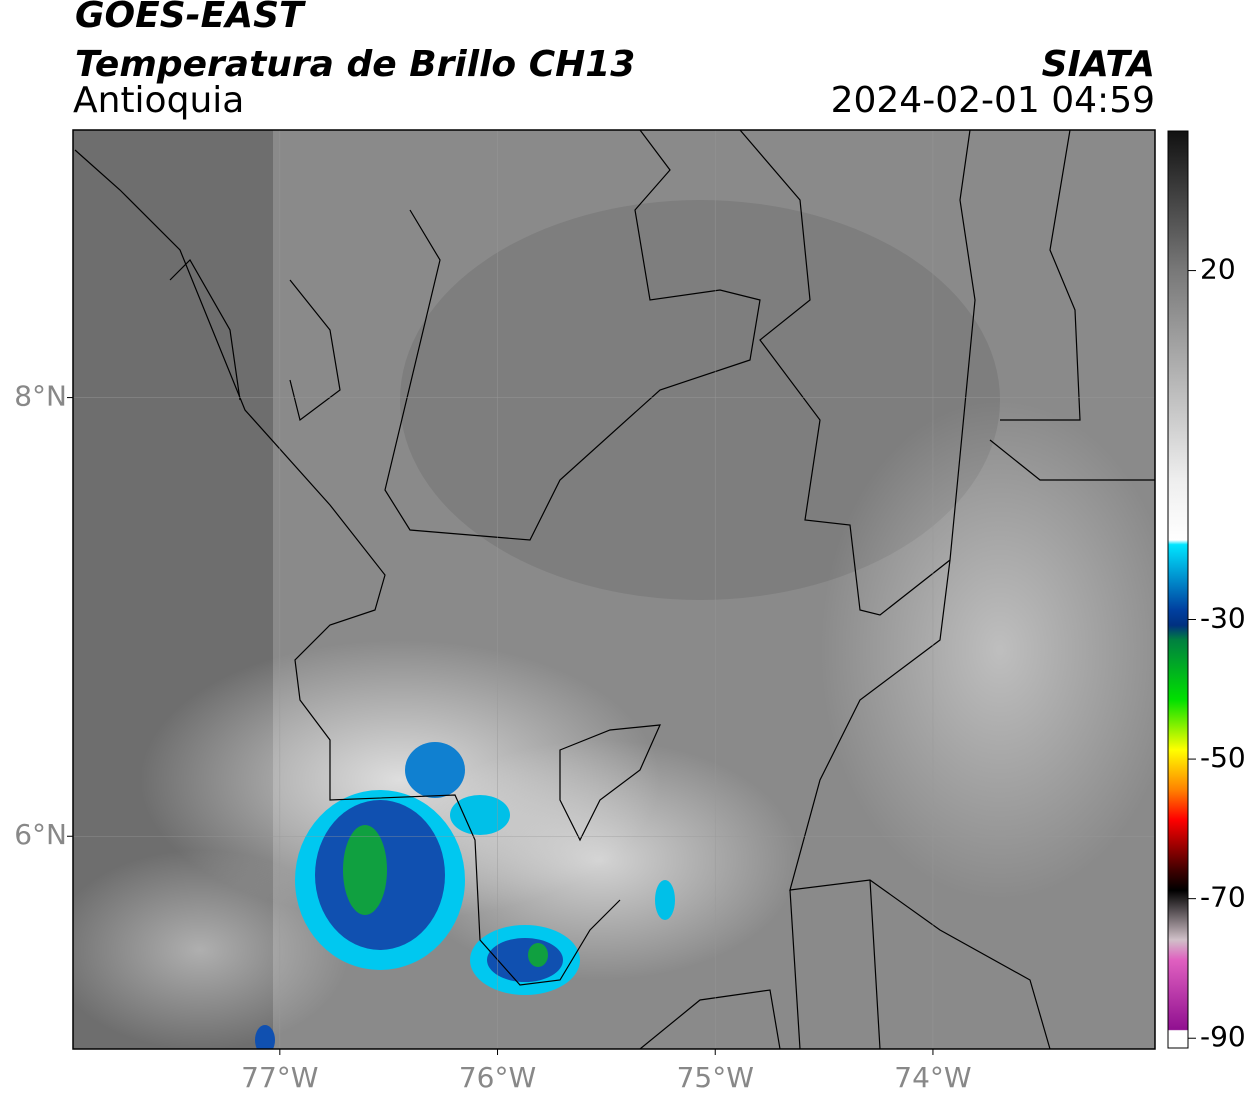 The width and height of the screenshot is (1252, 1099). Describe the element at coordinates (1223, 618) in the screenshot. I see `colorbar-tick-label: -30` at that location.